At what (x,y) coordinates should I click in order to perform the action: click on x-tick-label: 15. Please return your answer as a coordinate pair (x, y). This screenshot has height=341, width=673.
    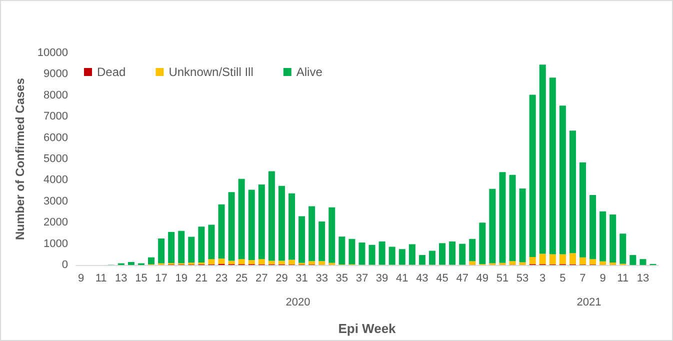
    Looking at the image, I should click on (141, 278).